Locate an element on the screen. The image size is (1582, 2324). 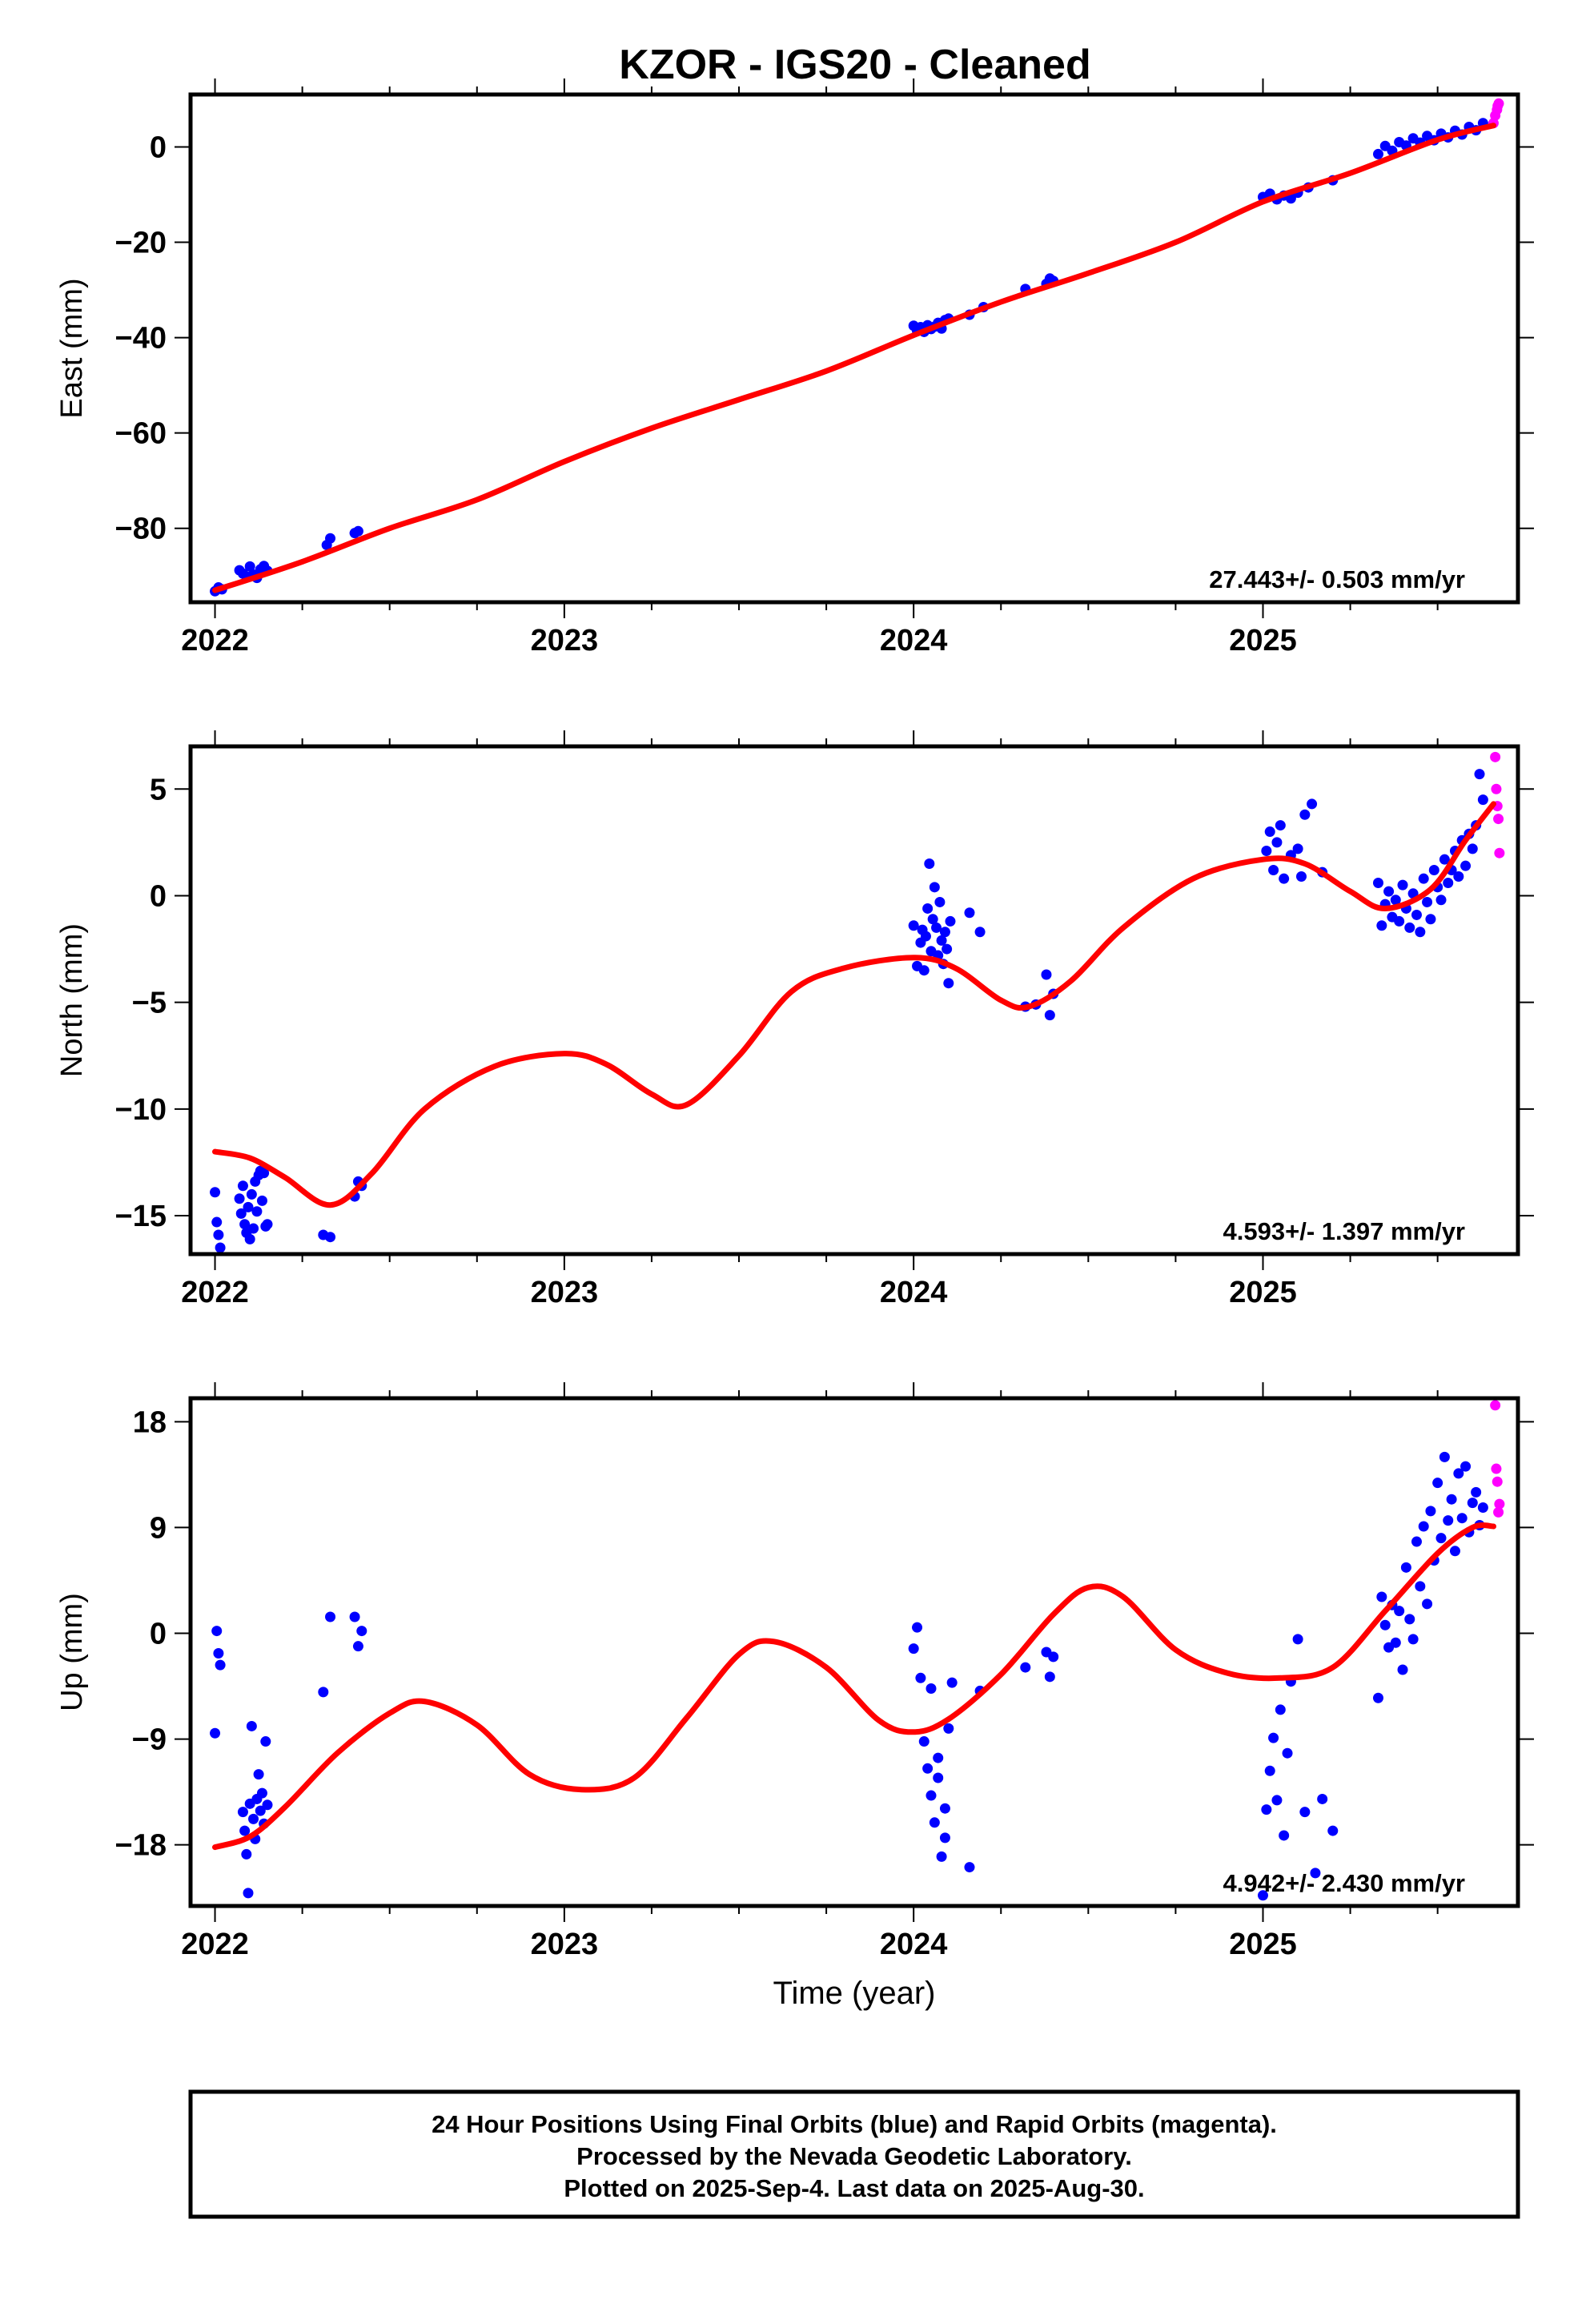
north-y-axis-label: North (mm) is located at coordinates (72, 1000).